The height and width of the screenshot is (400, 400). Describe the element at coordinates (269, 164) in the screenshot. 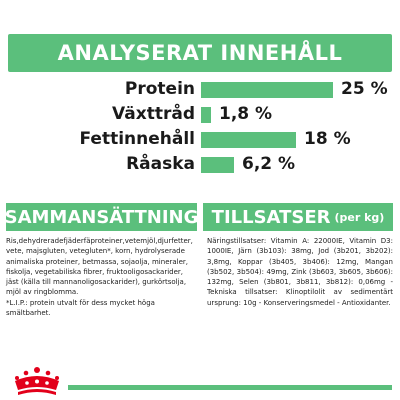

I see `nutrient-value-r-aska: 6,2 %` at that location.